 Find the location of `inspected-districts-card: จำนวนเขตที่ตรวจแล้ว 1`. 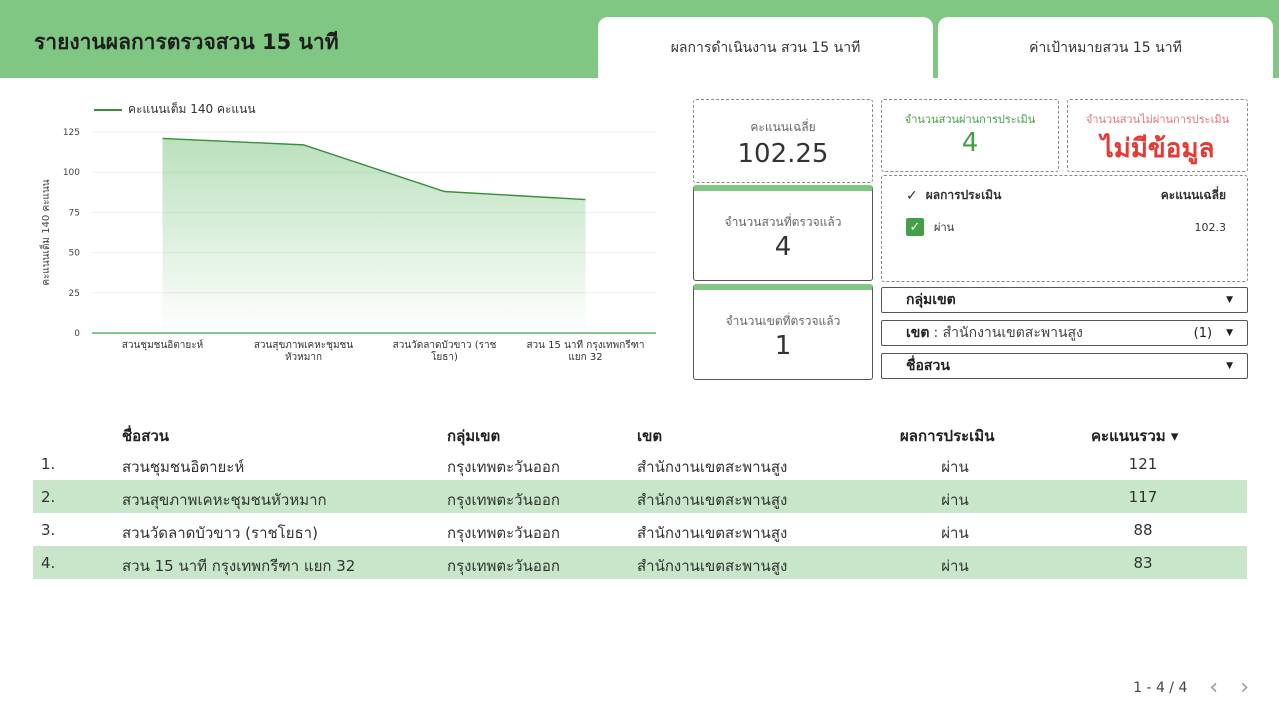

inspected-districts-card: จำนวนเขตที่ตรวจแล้ว 1 is located at coordinates (783, 332).